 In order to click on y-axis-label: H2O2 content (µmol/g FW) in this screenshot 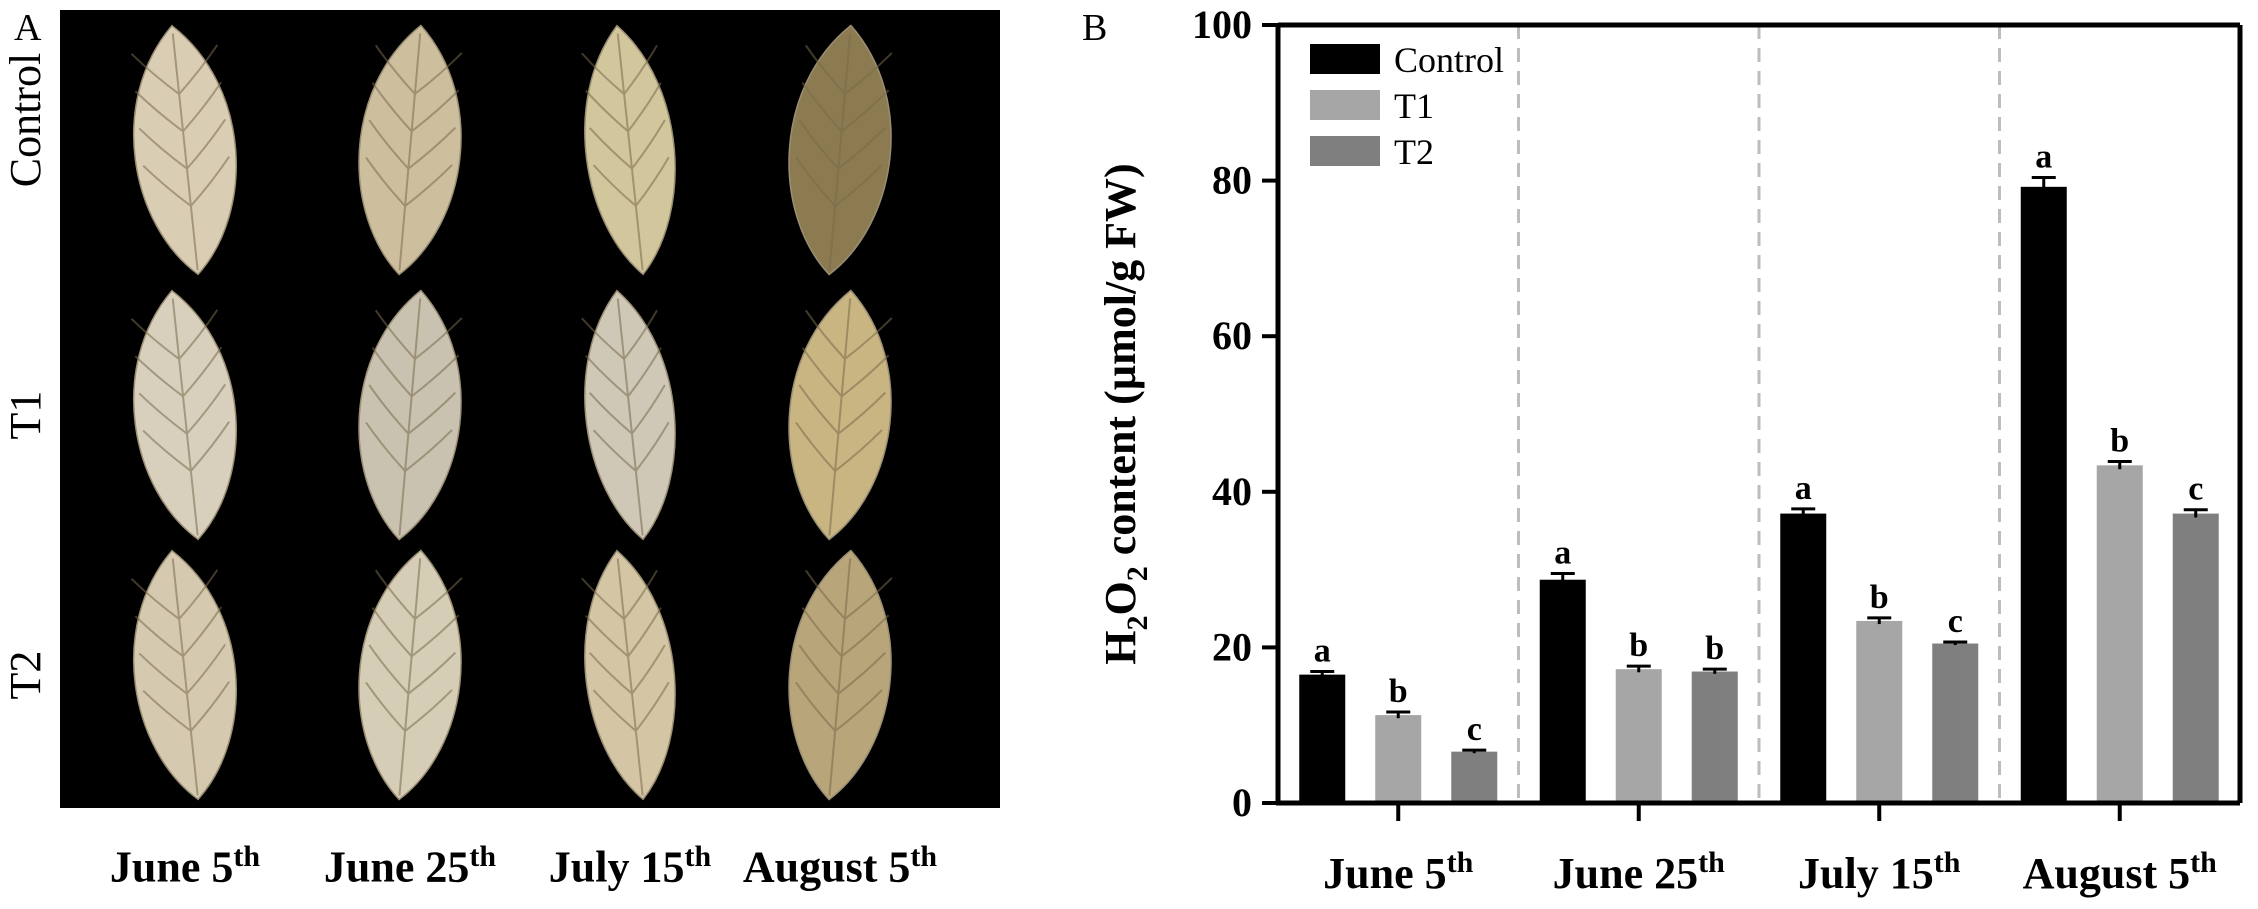, I will do `click(1125, 413)`.